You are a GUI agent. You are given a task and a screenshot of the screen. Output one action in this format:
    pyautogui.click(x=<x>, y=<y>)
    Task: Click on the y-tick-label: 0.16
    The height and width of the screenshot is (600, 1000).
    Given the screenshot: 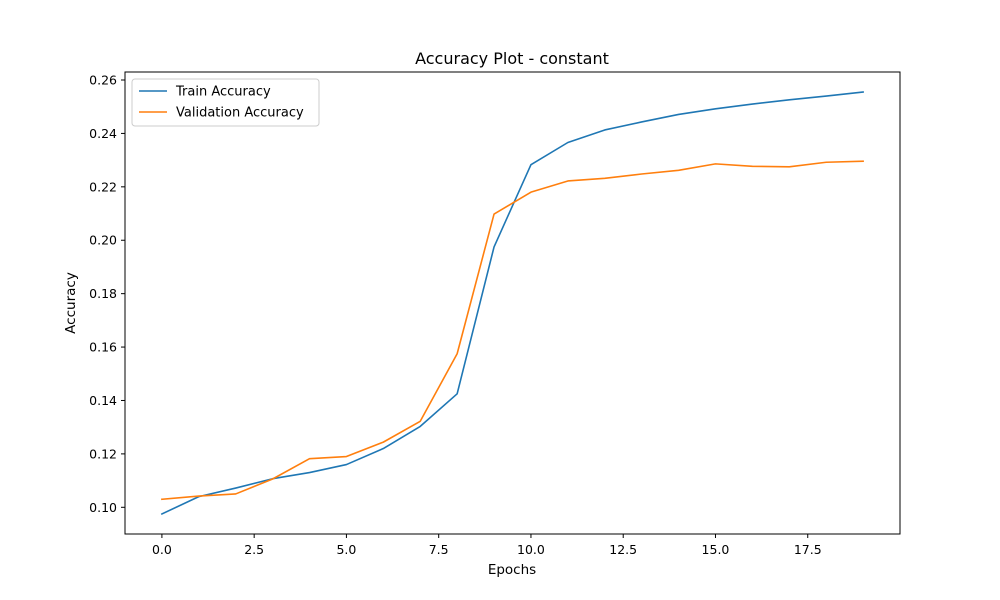 What is the action you would take?
    pyautogui.click(x=103, y=347)
    